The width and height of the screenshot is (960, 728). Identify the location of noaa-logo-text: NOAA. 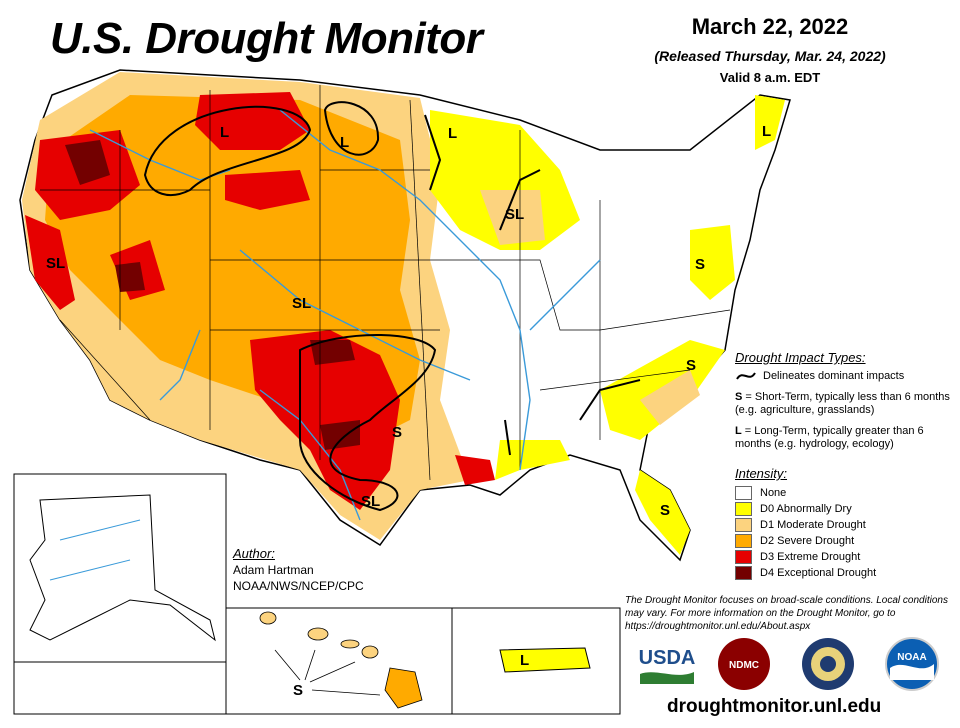
(911, 657).